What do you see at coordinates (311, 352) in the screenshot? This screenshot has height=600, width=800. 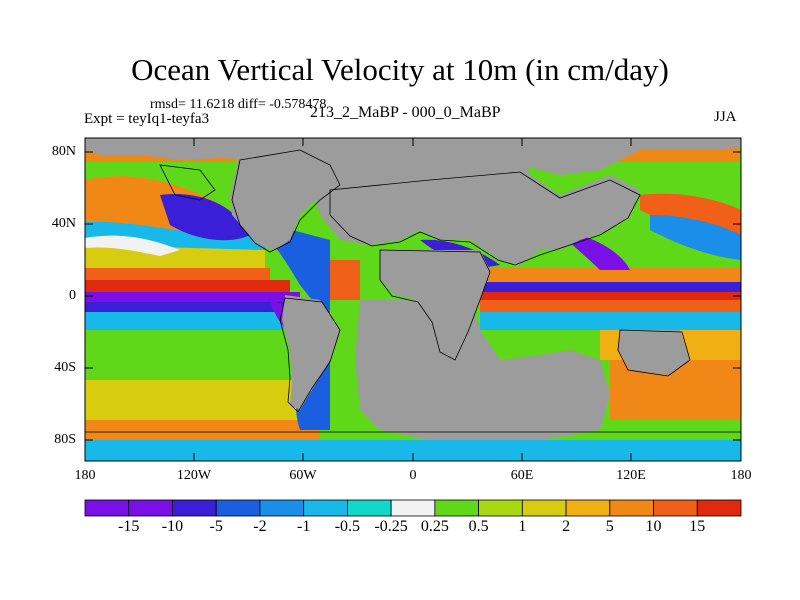 I see `land-south-america` at bounding box center [311, 352].